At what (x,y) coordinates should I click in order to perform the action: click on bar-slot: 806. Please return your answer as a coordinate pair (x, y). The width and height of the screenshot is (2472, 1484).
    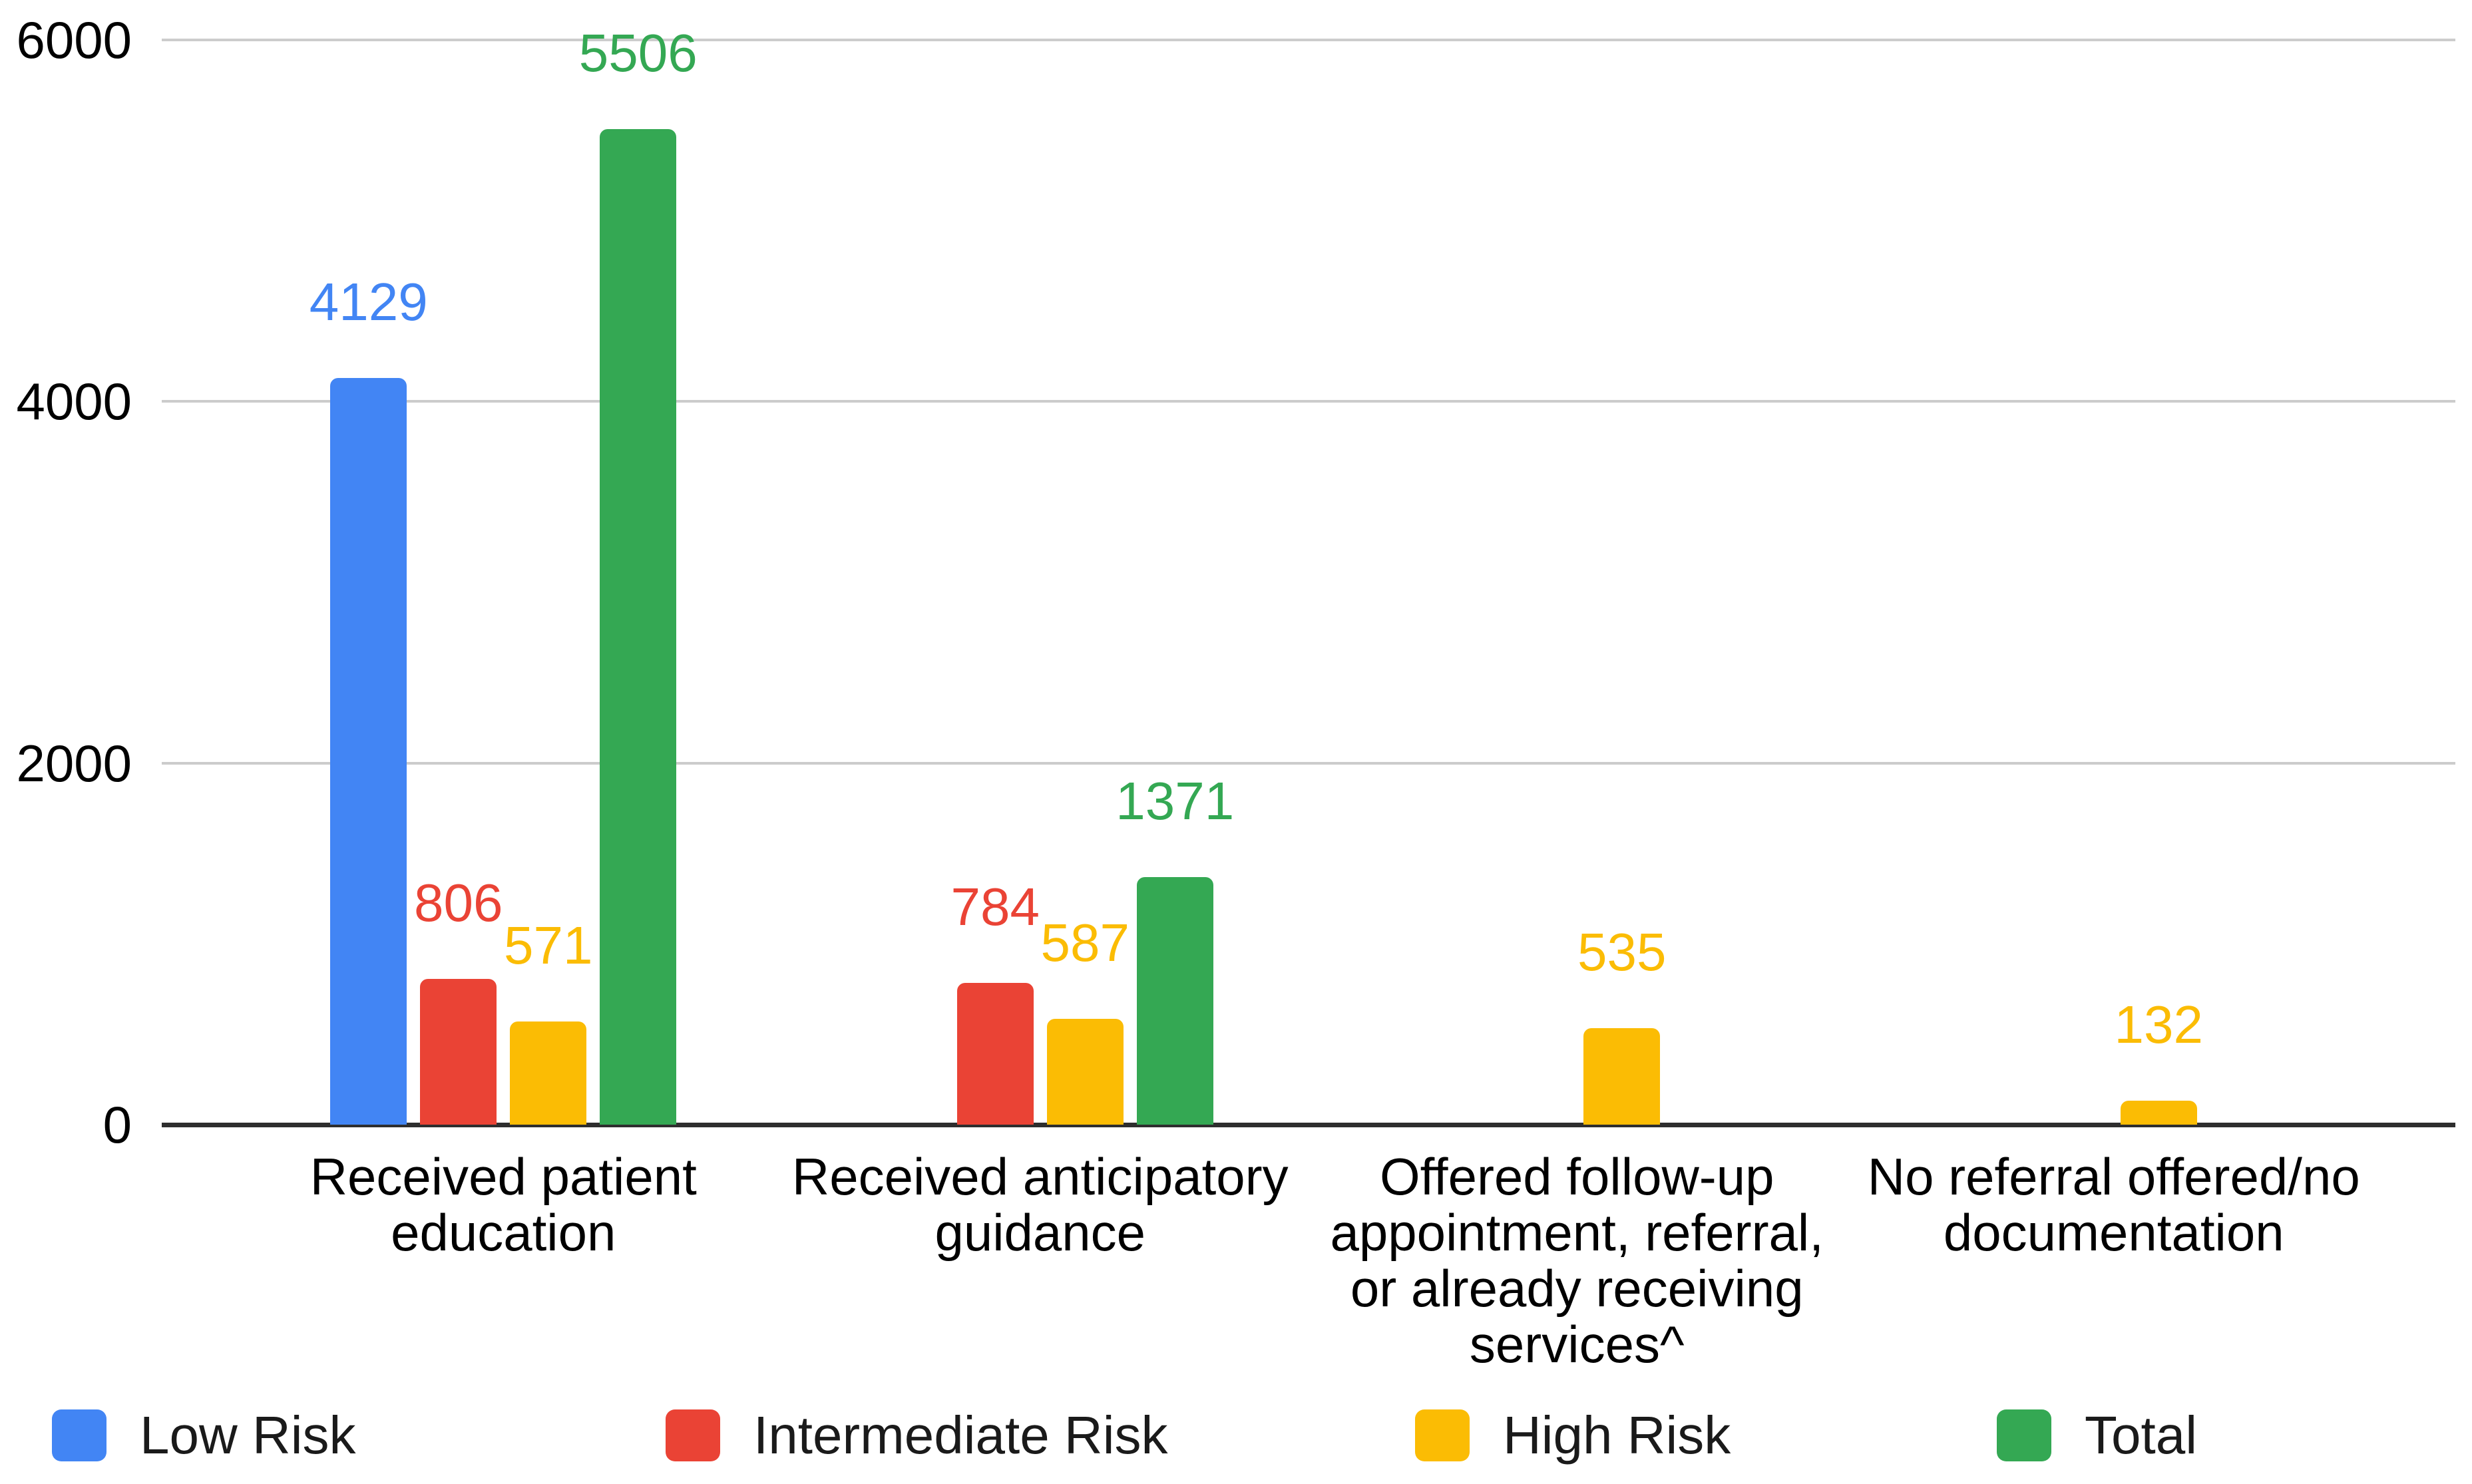
    Looking at the image, I should click on (459, 582).